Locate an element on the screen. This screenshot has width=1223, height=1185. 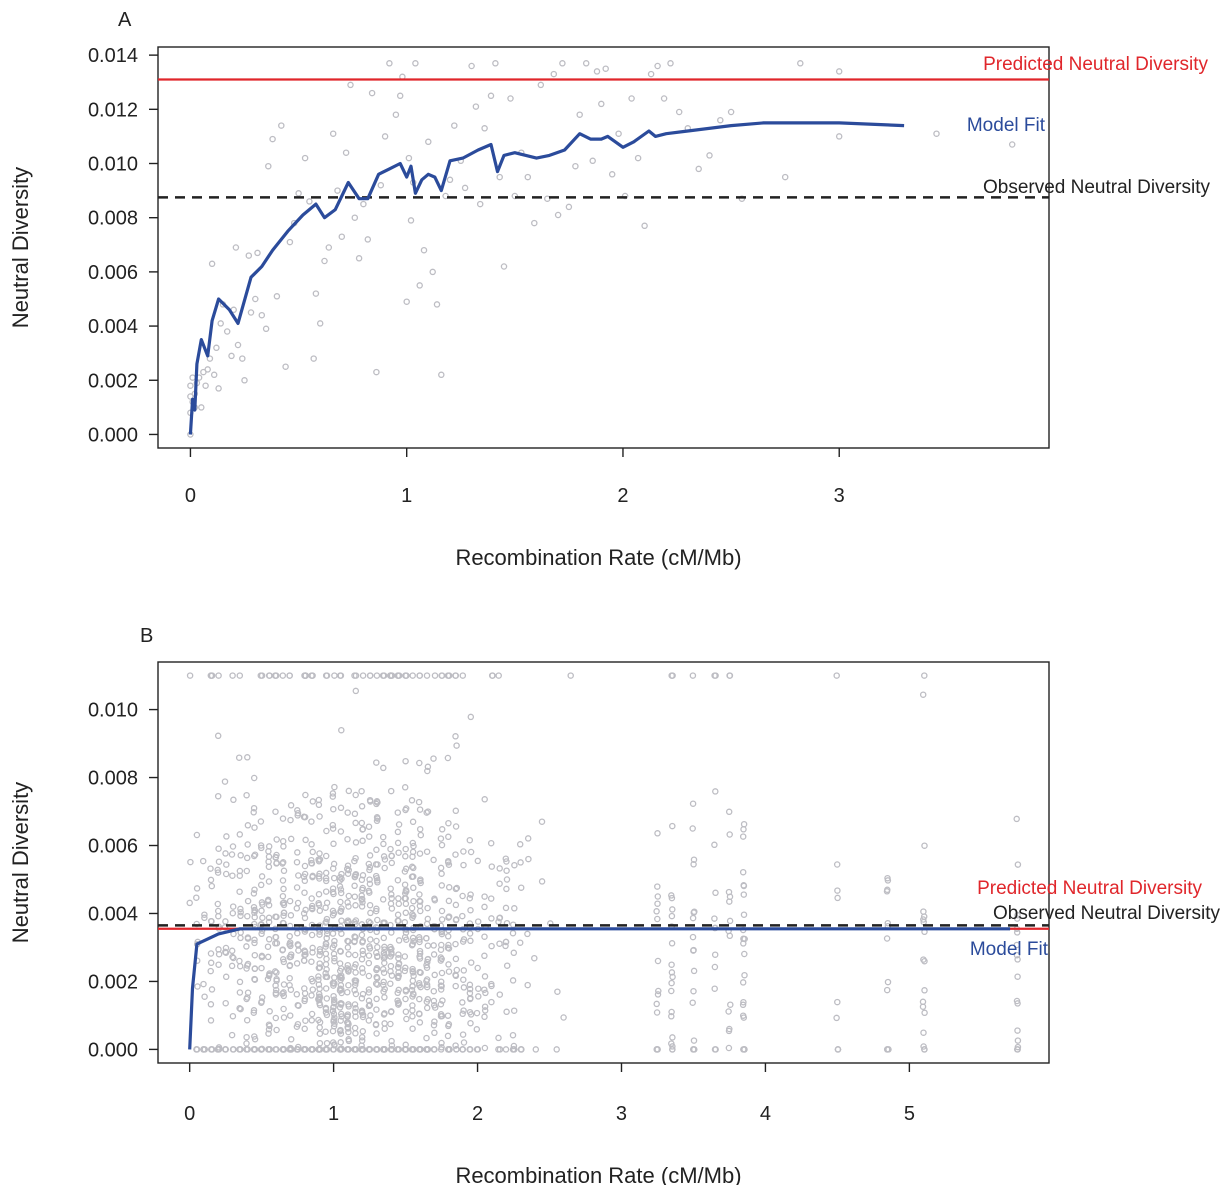
x-axis-label: Recombination Rate (cM/Mb) is located at coordinates (598, 557).